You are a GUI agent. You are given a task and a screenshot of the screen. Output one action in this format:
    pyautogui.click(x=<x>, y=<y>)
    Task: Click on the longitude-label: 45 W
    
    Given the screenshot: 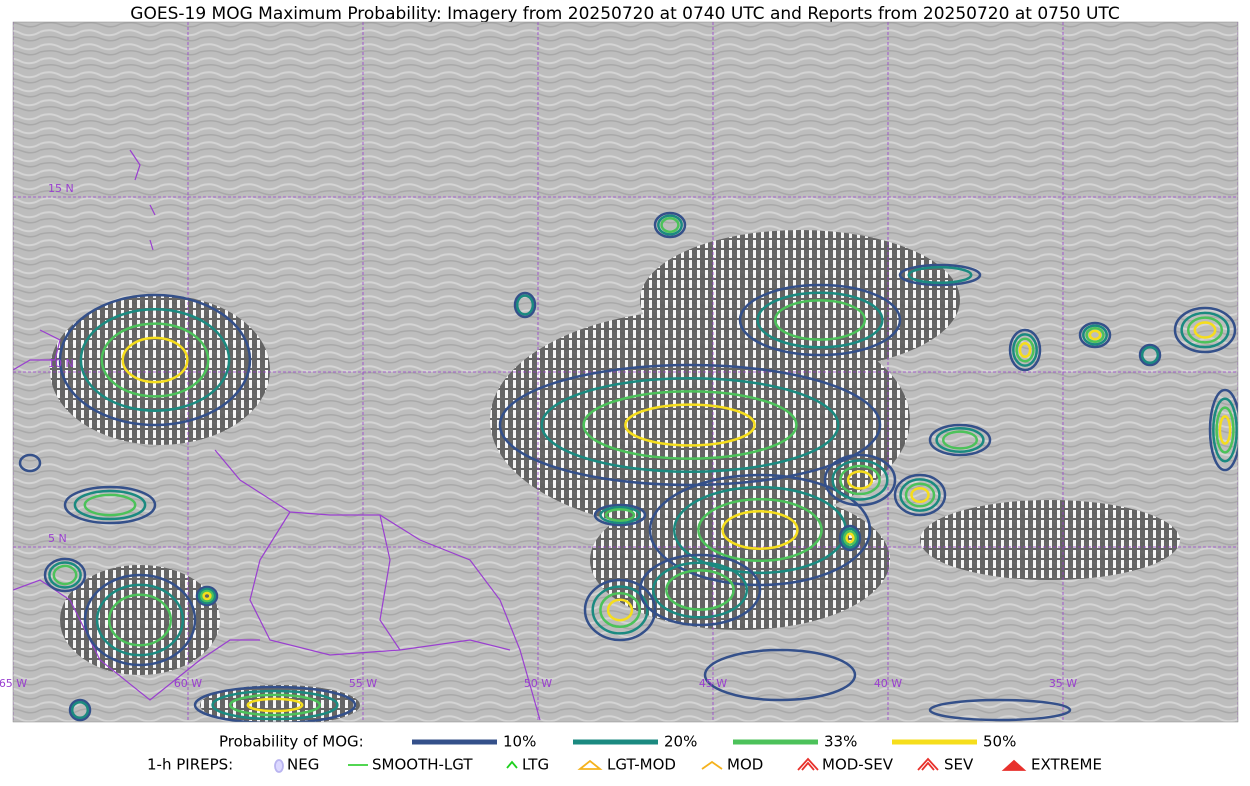 What is the action you would take?
    pyautogui.click(x=713, y=683)
    